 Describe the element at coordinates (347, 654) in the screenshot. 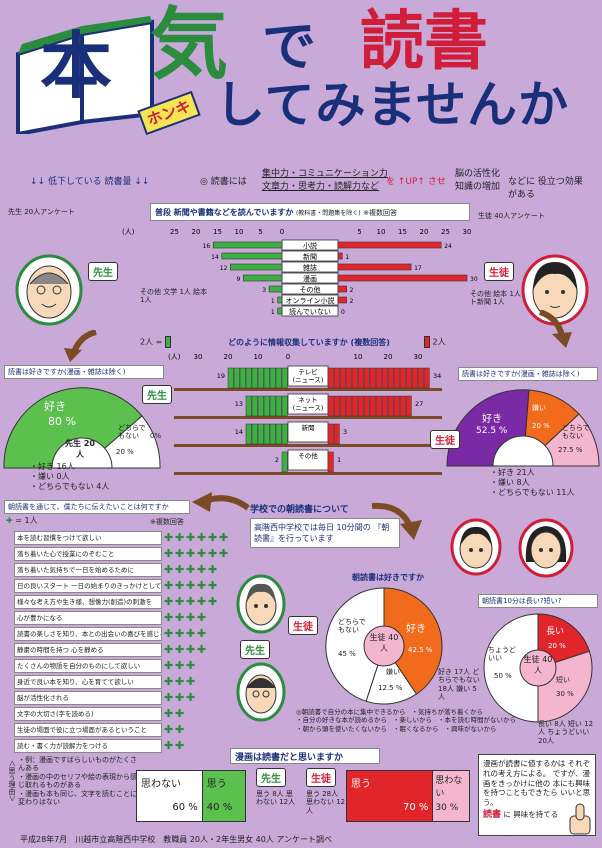

I see `pie-morning-like-neutral-pct: 45 %` at that location.